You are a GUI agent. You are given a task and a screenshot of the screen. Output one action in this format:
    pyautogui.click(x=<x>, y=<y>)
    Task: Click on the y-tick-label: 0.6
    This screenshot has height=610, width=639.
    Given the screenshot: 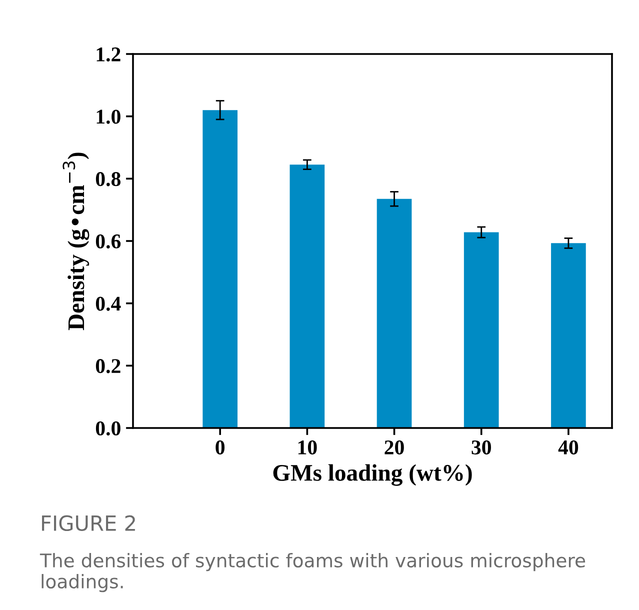 What is the action you would take?
    pyautogui.click(x=108, y=241)
    